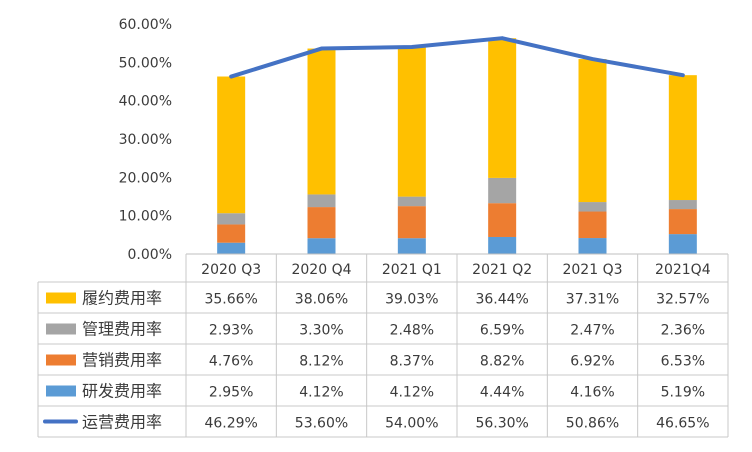 The width and height of the screenshot is (752, 452). What do you see at coordinates (682, 424) in the screenshot?
I see `data-label: 46.65%` at bounding box center [682, 424].